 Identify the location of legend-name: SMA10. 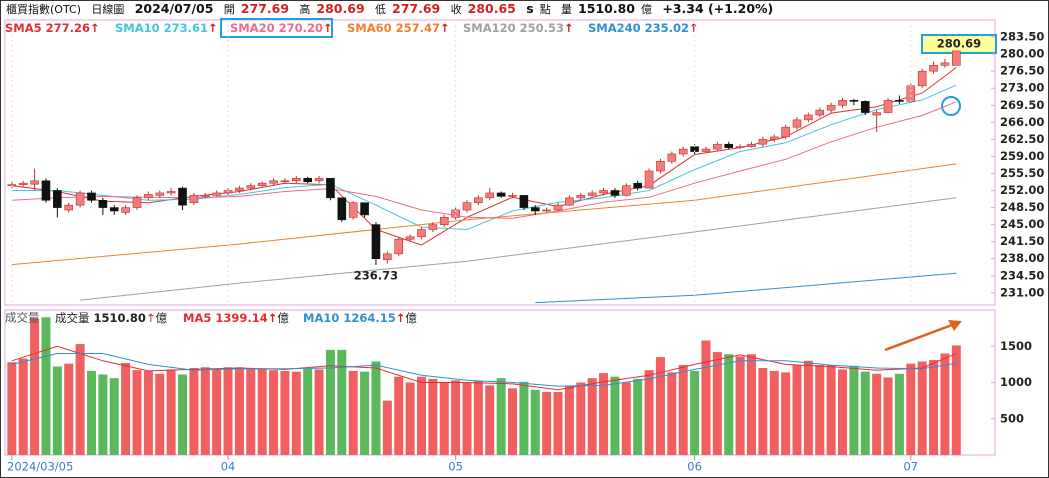
(137, 28).